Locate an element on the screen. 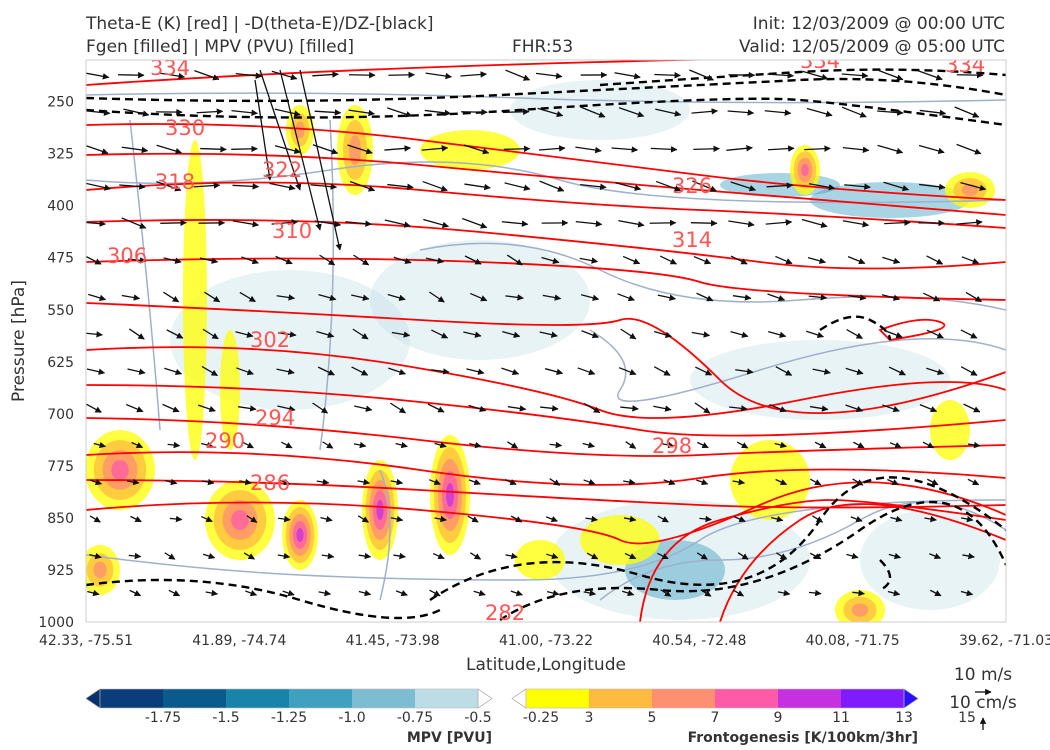 The width and height of the screenshot is (1050, 750). theta-e-contour-label: 318 is located at coordinates (175, 182).